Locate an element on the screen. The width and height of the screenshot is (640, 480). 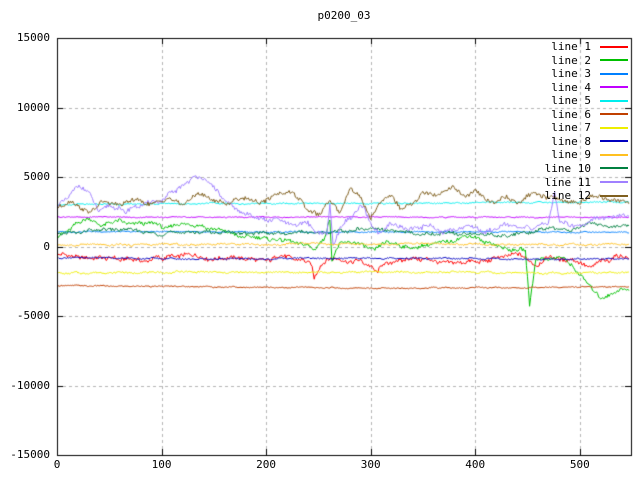
legend-item: line 8 is located at coordinates (589, 141).